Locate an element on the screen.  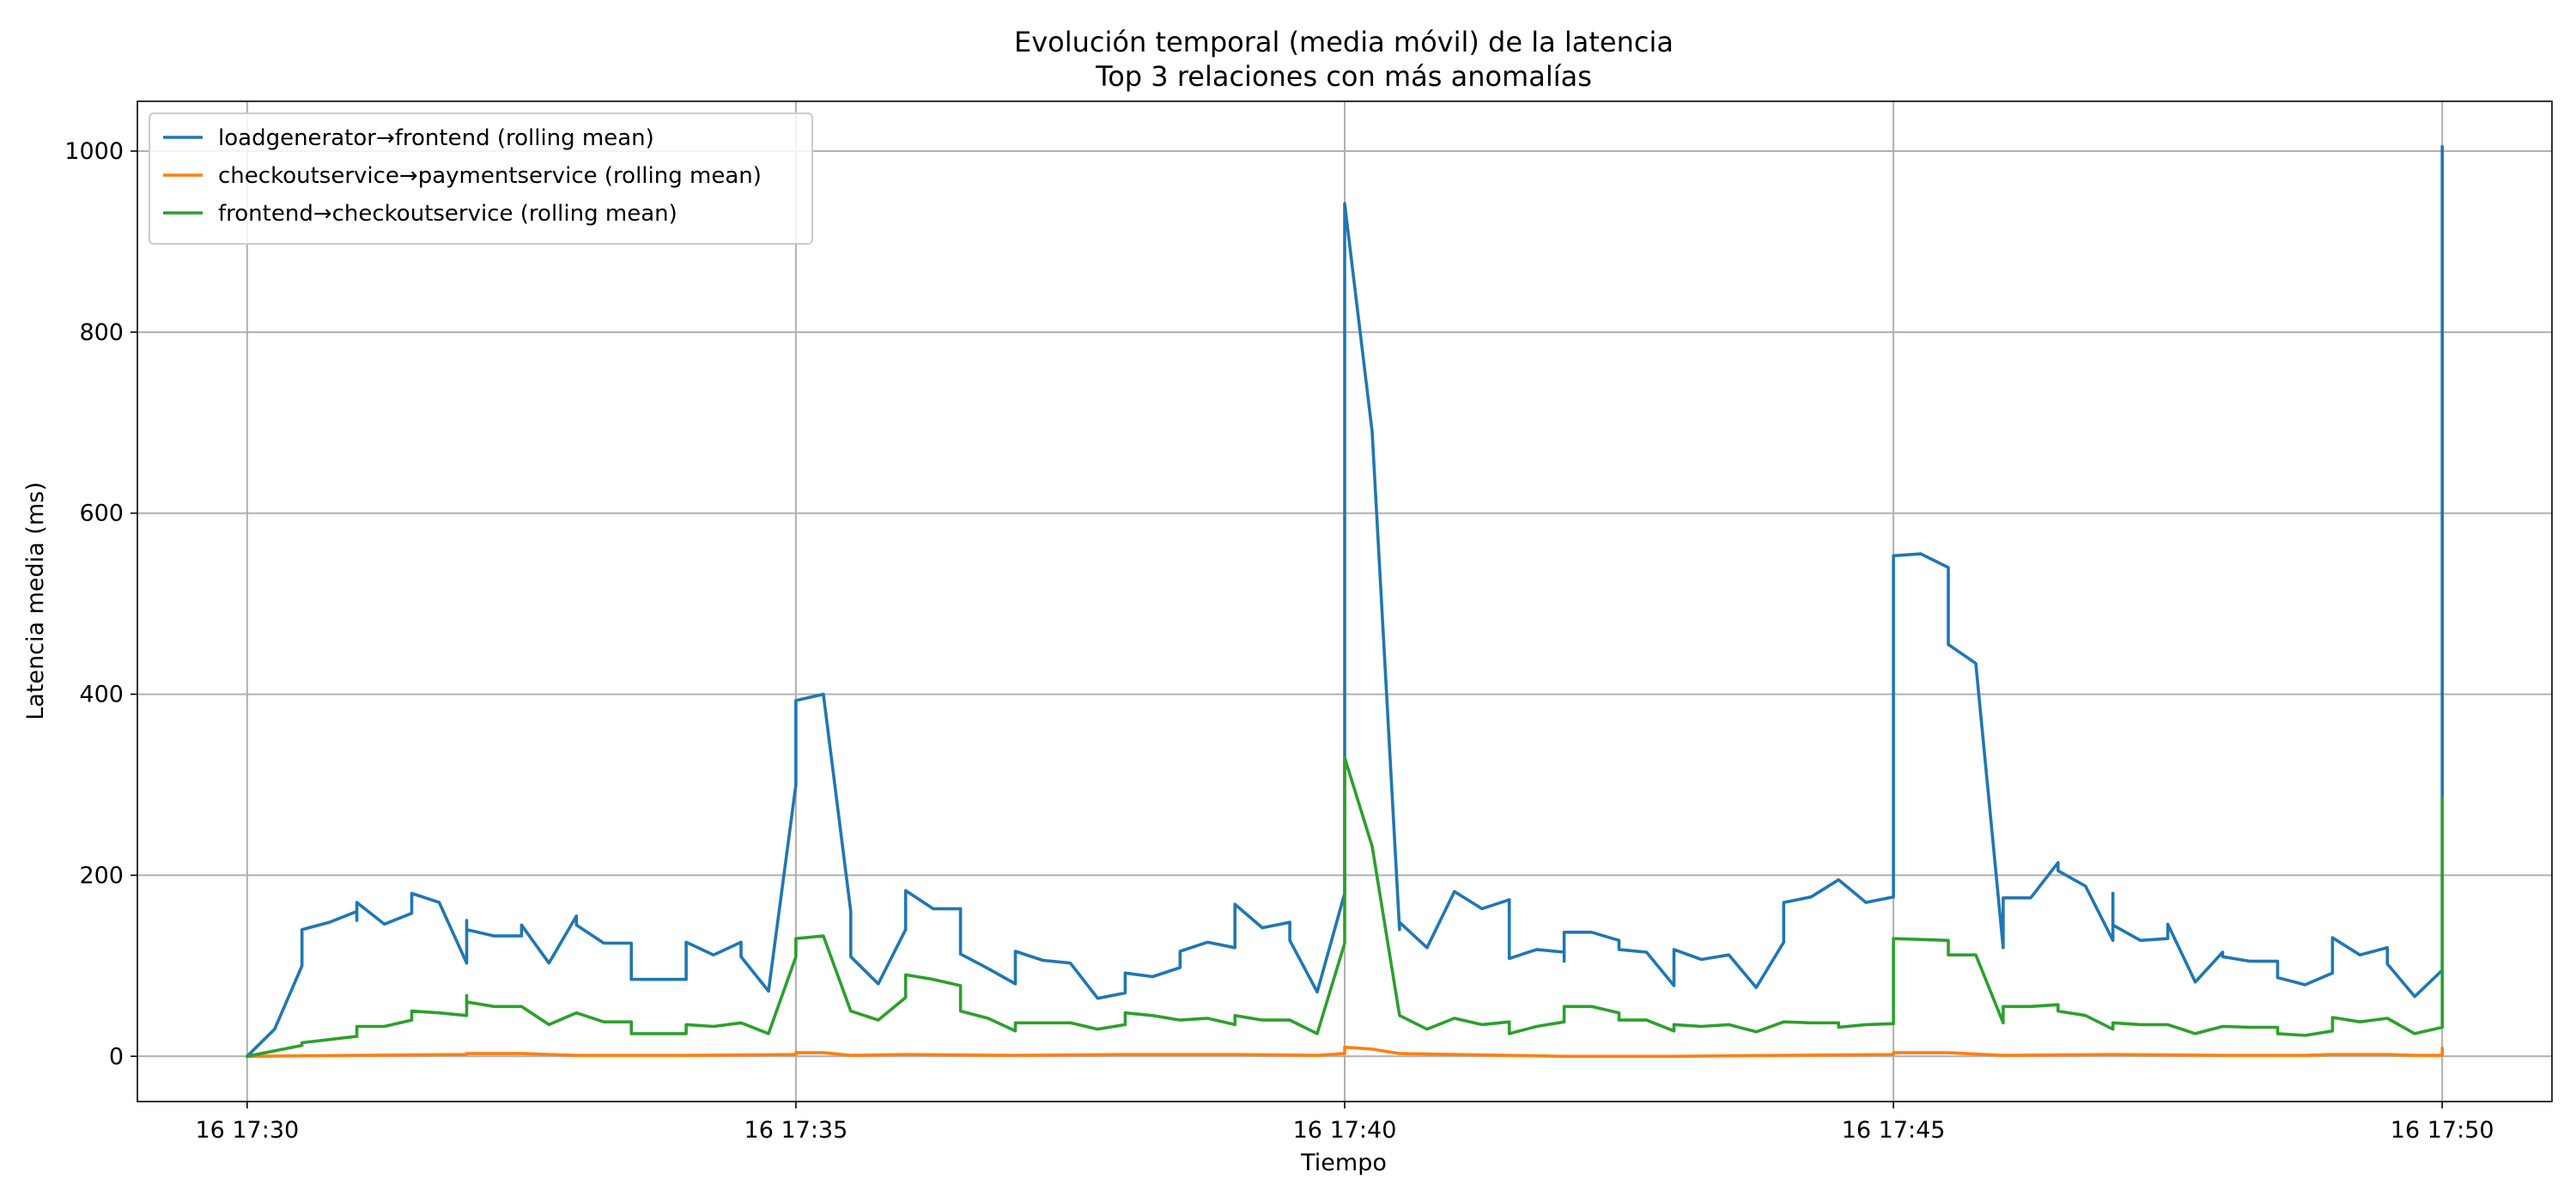
y-tick-label: 0 is located at coordinates (117, 1056).